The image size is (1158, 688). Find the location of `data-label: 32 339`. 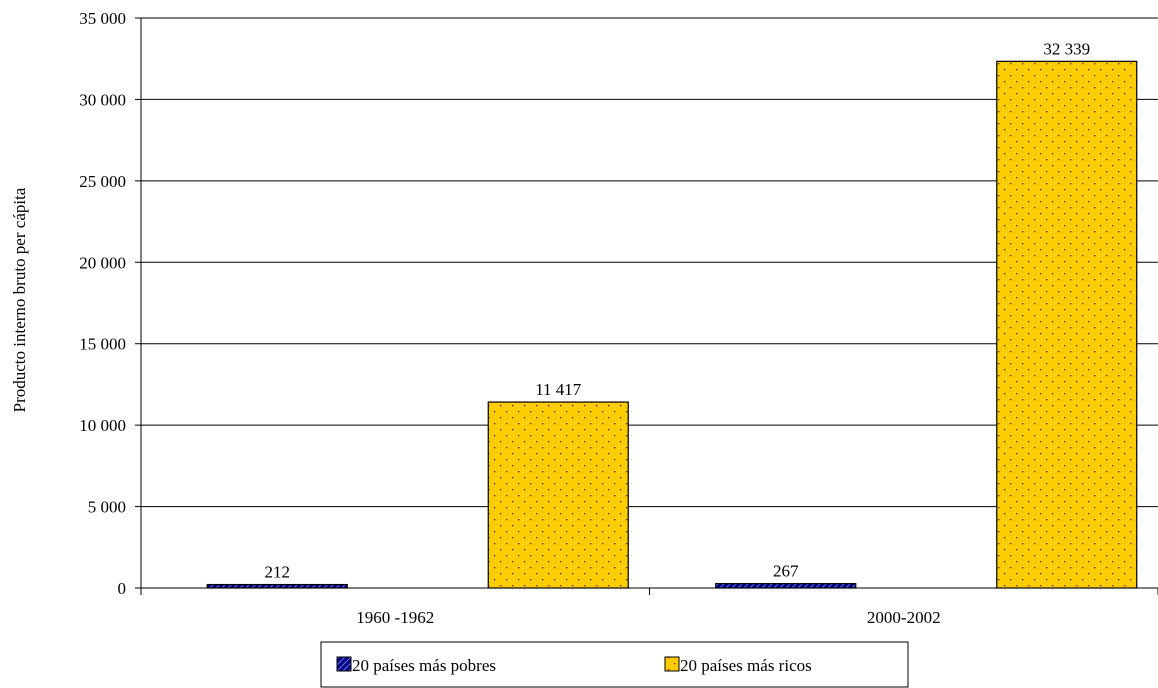

data-label: 32 339 is located at coordinates (1066, 48).